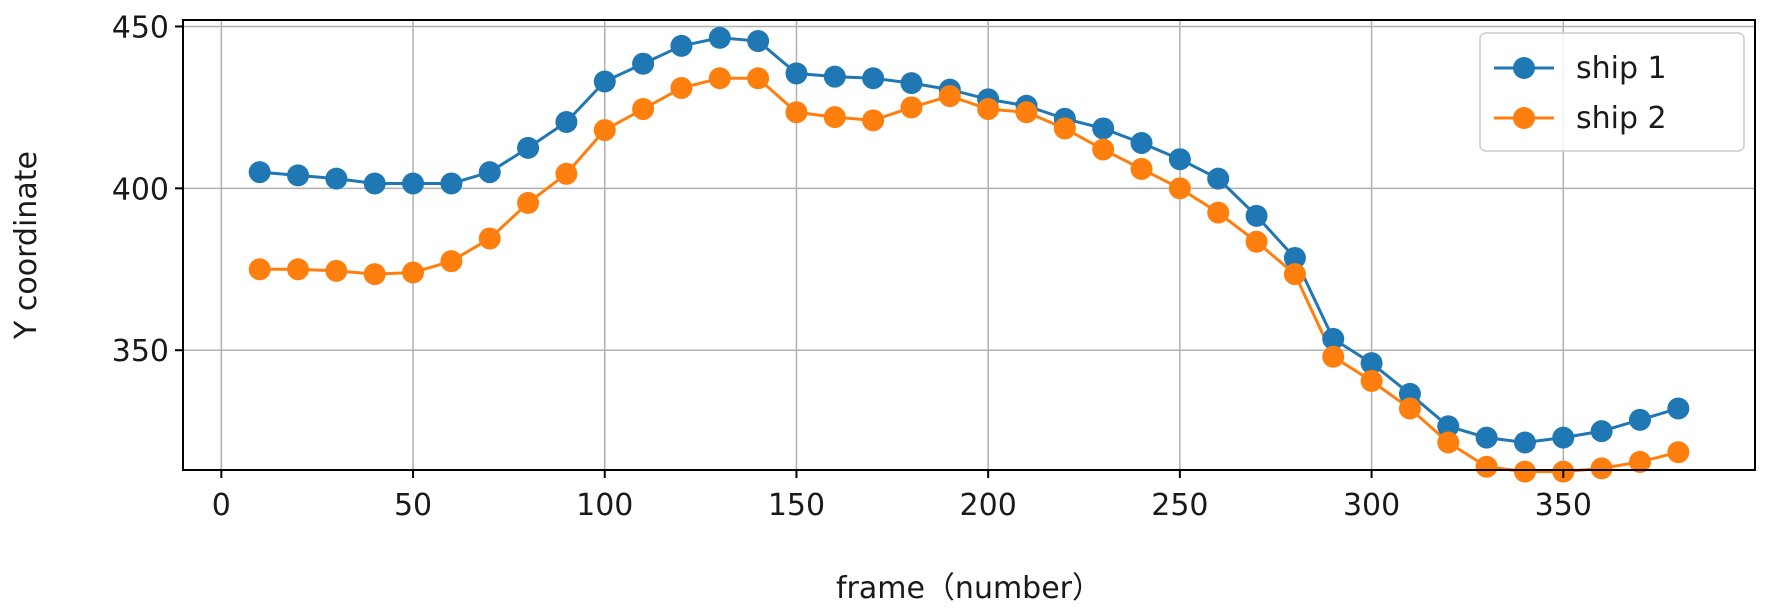  I want to click on y-tick-label: 350, so click(140, 351).